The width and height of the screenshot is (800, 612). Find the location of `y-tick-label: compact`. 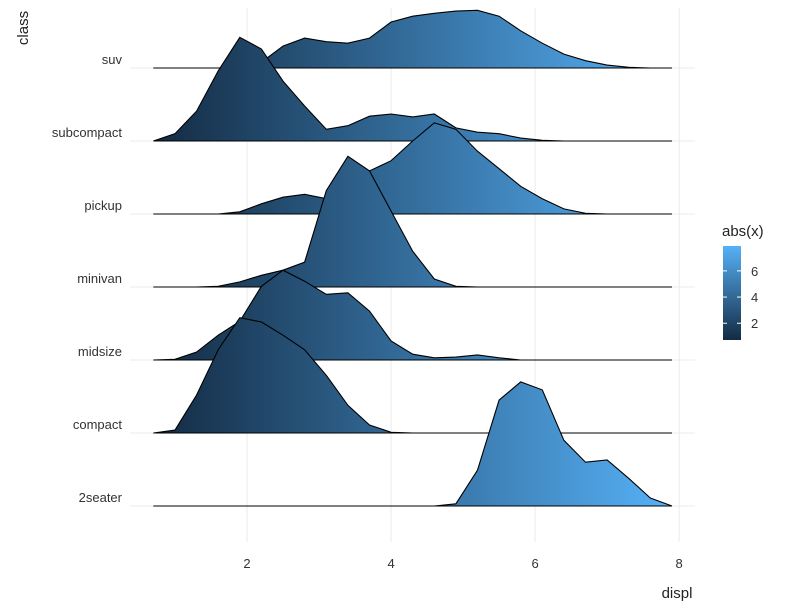

y-tick-label: compact is located at coordinates (98, 424).